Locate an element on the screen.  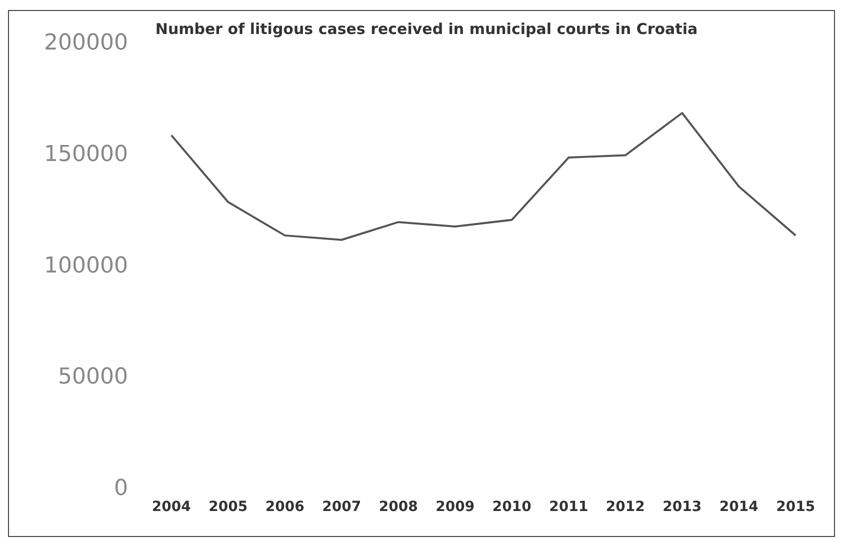
x-tick-label: 2012 is located at coordinates (625, 507).